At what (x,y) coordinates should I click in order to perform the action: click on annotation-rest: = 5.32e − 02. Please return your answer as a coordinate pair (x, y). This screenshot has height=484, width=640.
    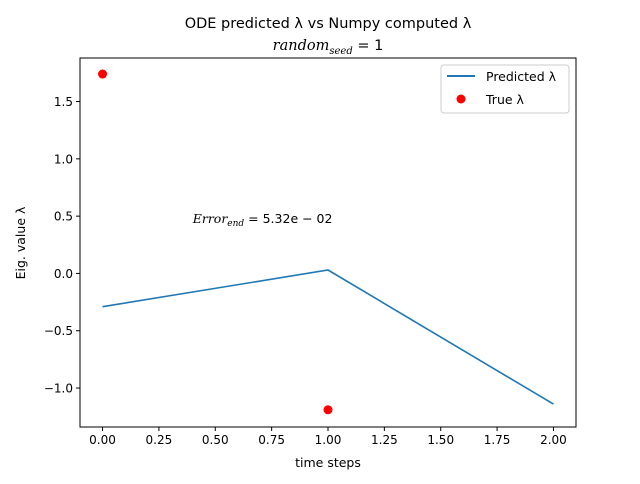
    Looking at the image, I should click on (288, 218).